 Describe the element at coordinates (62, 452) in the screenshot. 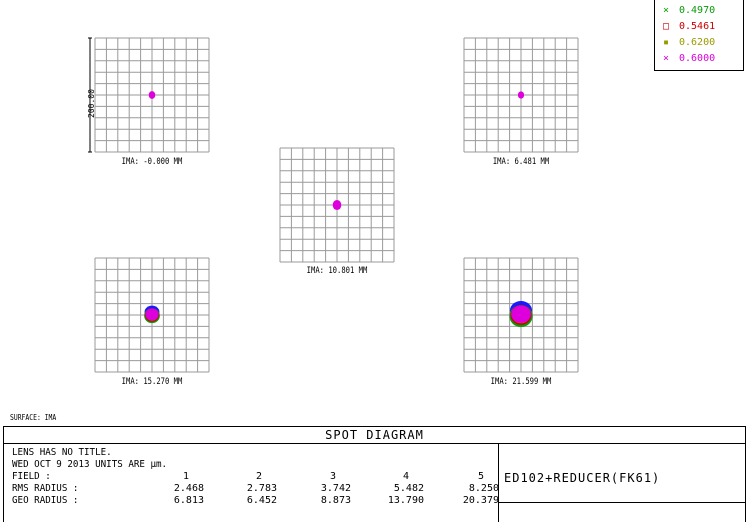

I see `lens-title-line: LENS HAS NO TITLE.` at that location.